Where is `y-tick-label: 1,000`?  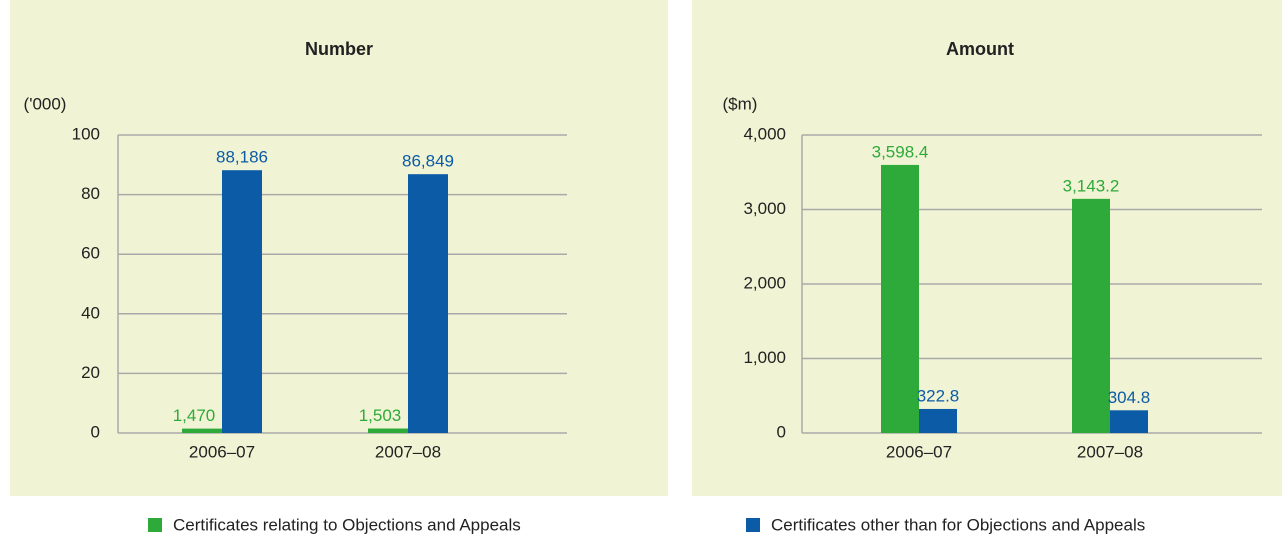
y-tick-label: 1,000 is located at coordinates (764, 357).